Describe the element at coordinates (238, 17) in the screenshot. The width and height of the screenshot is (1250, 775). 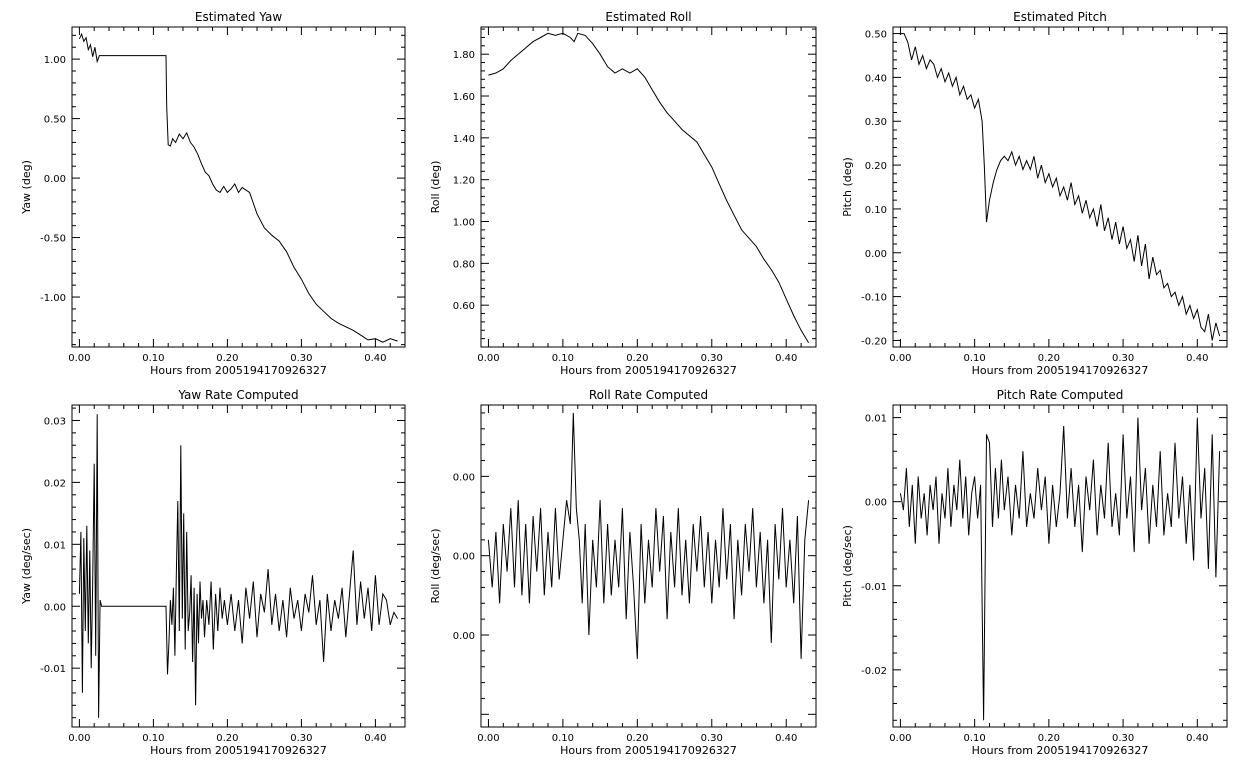
I see `chart-title: Estimated Yaw` at that location.